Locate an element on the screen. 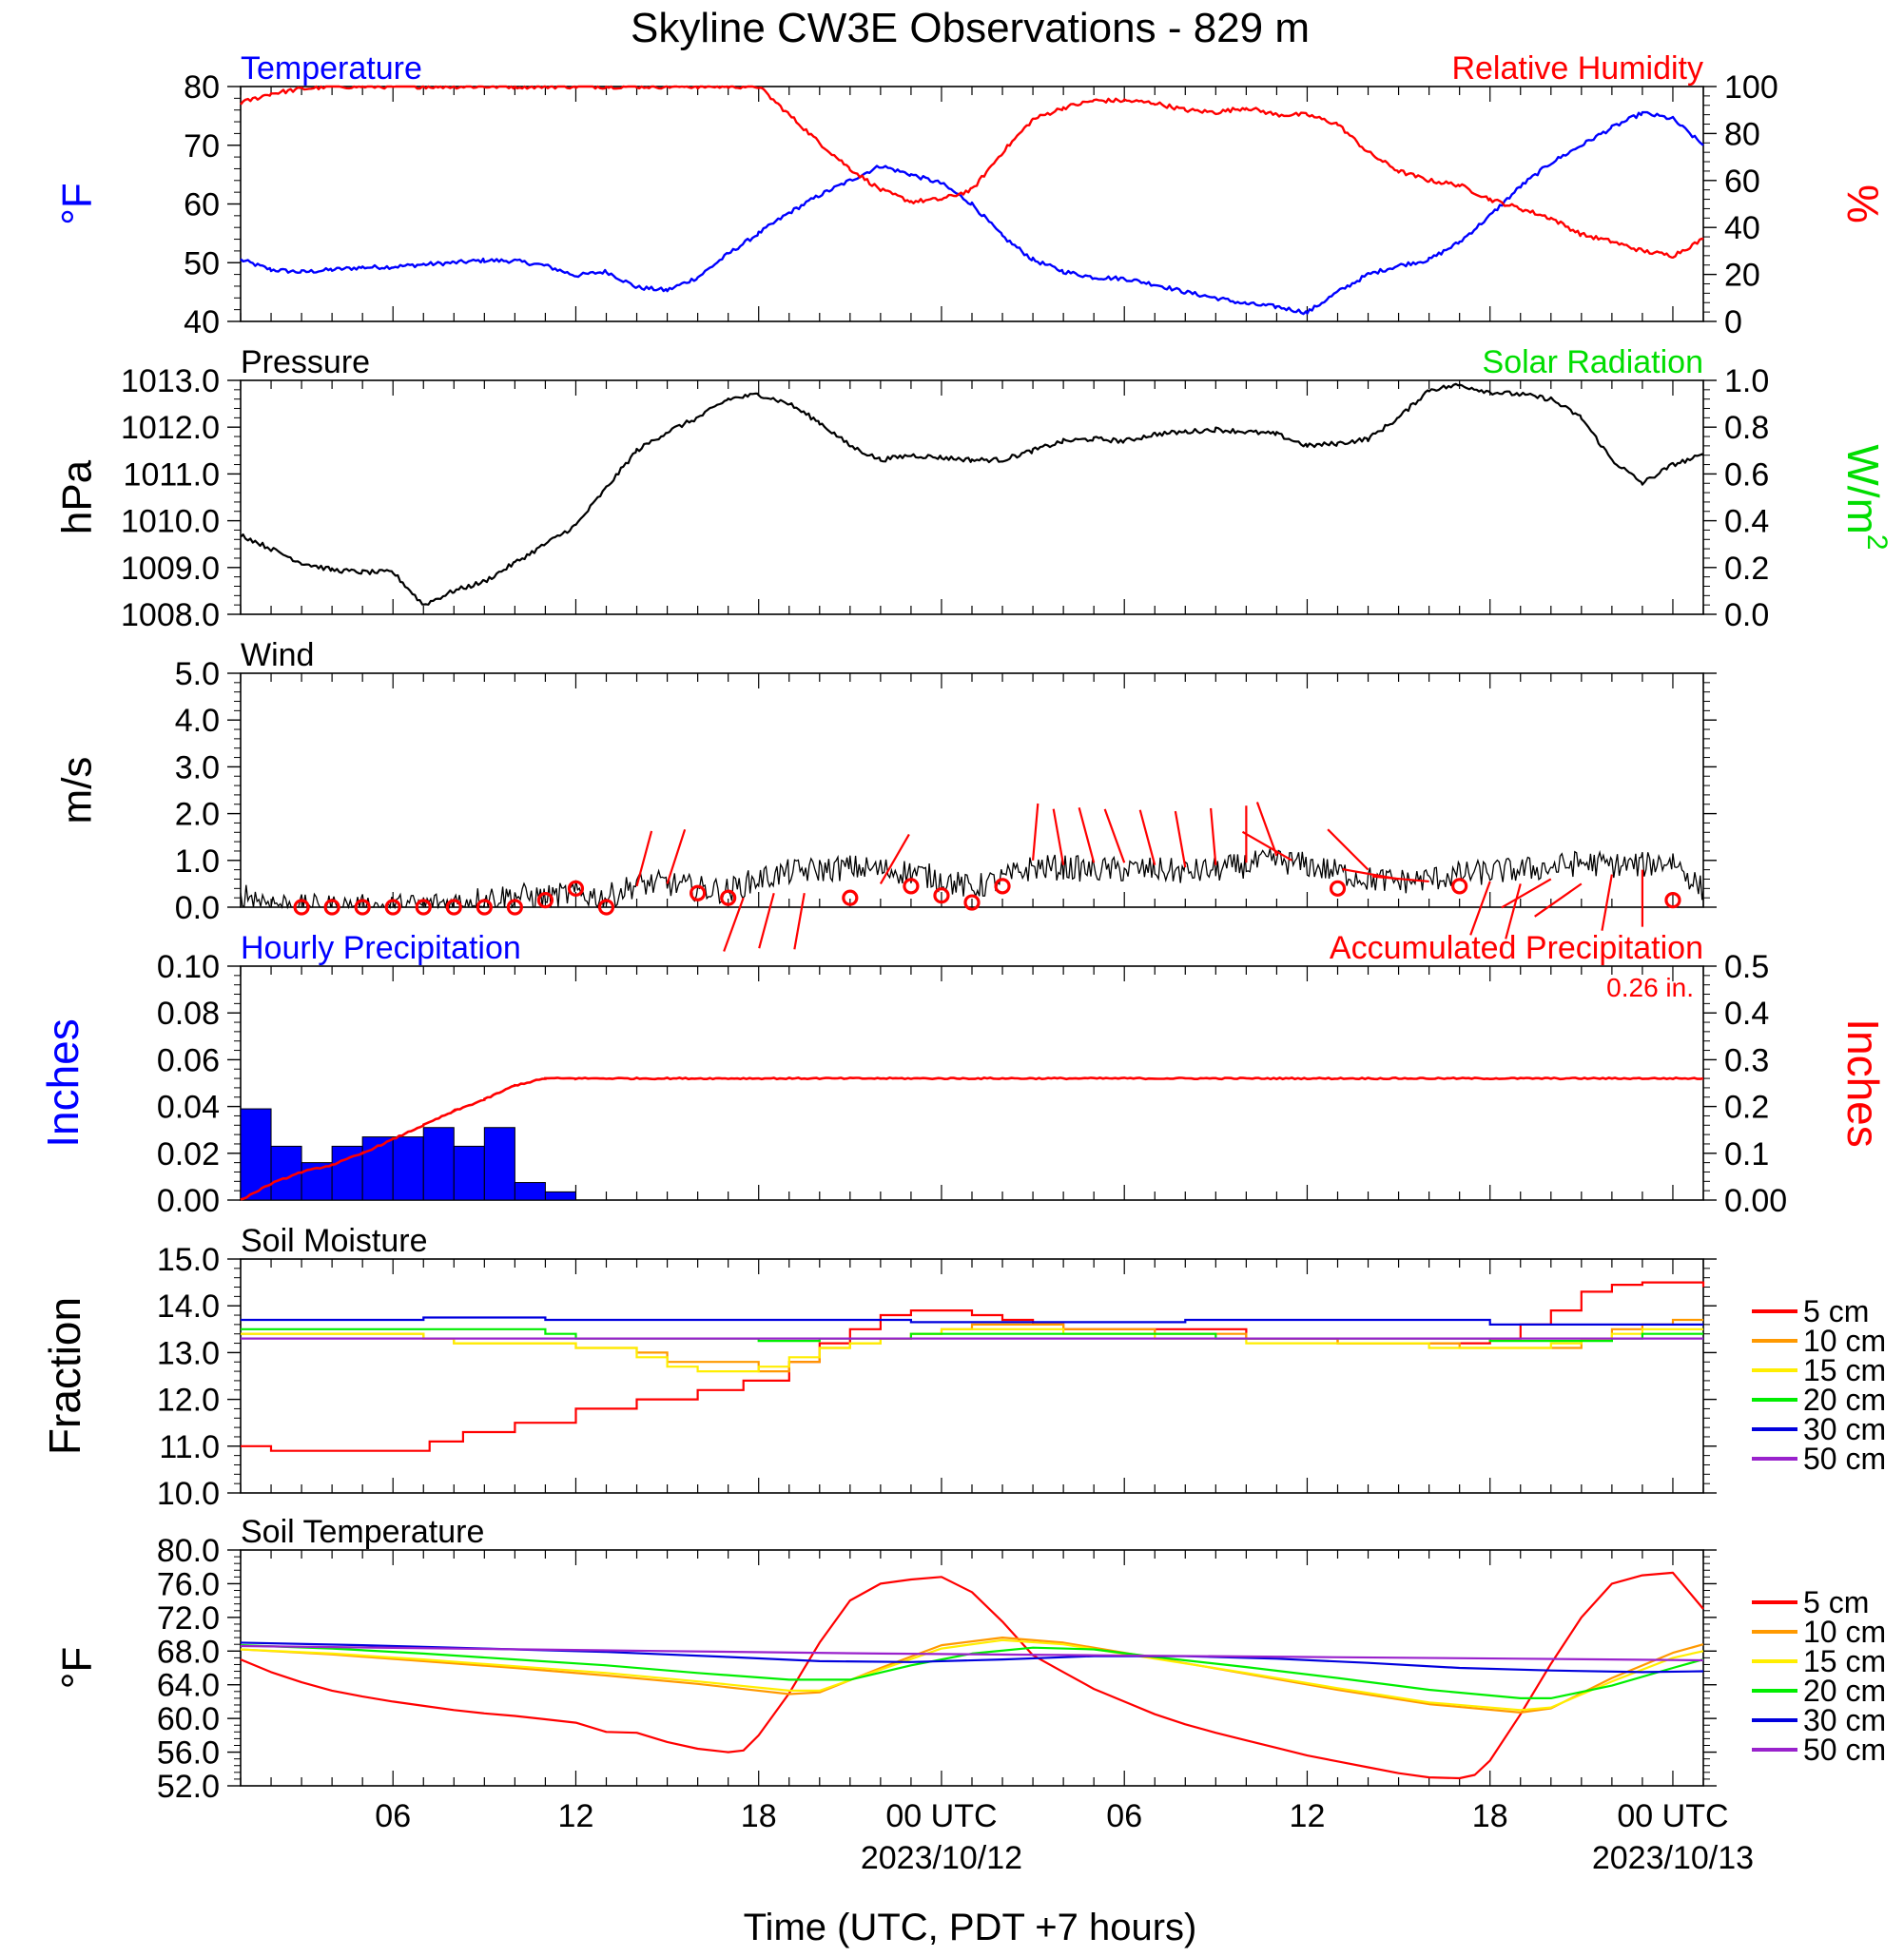 The height and width of the screenshot is (1957, 1904). y-axis-label-left: hPa is located at coordinates (78, 496).